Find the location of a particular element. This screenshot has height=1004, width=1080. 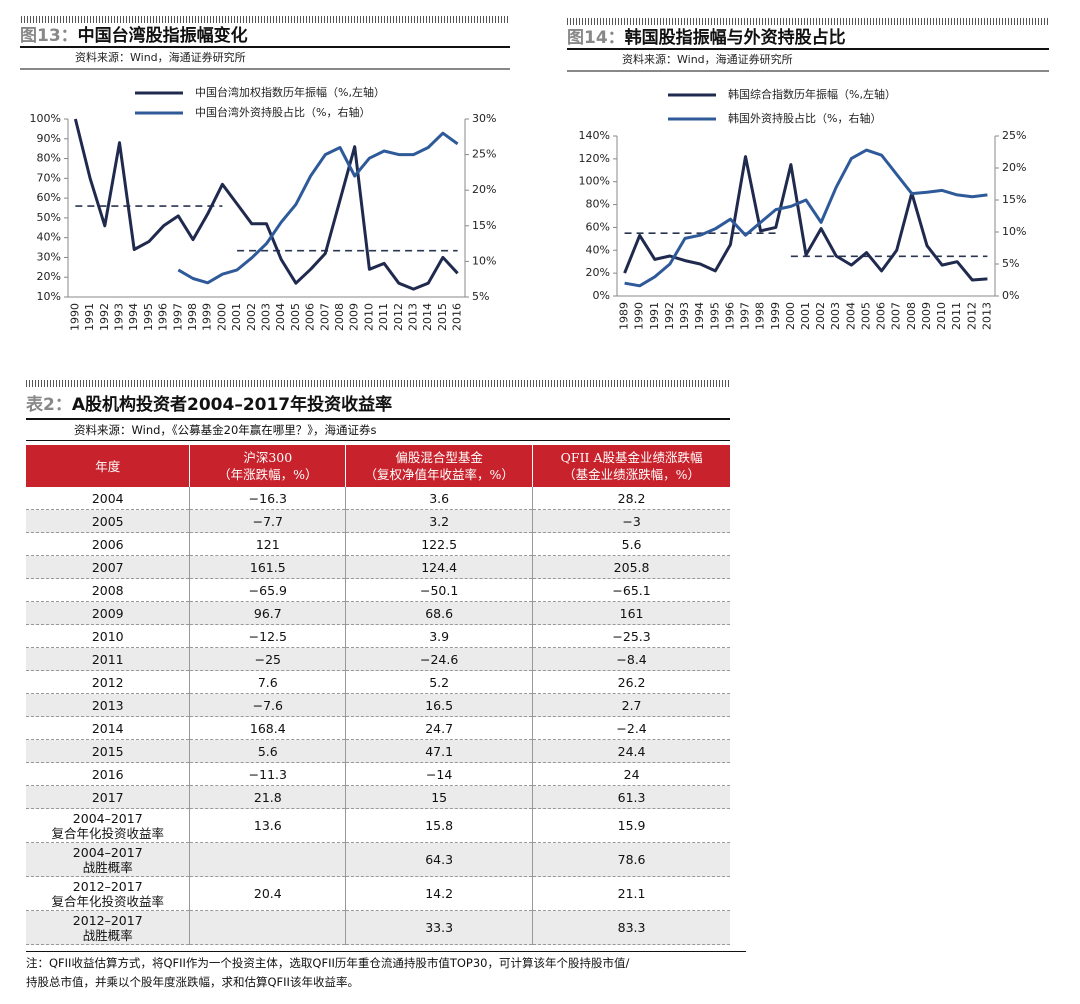

y-tick-label: 50% is located at coordinates (49, 217).